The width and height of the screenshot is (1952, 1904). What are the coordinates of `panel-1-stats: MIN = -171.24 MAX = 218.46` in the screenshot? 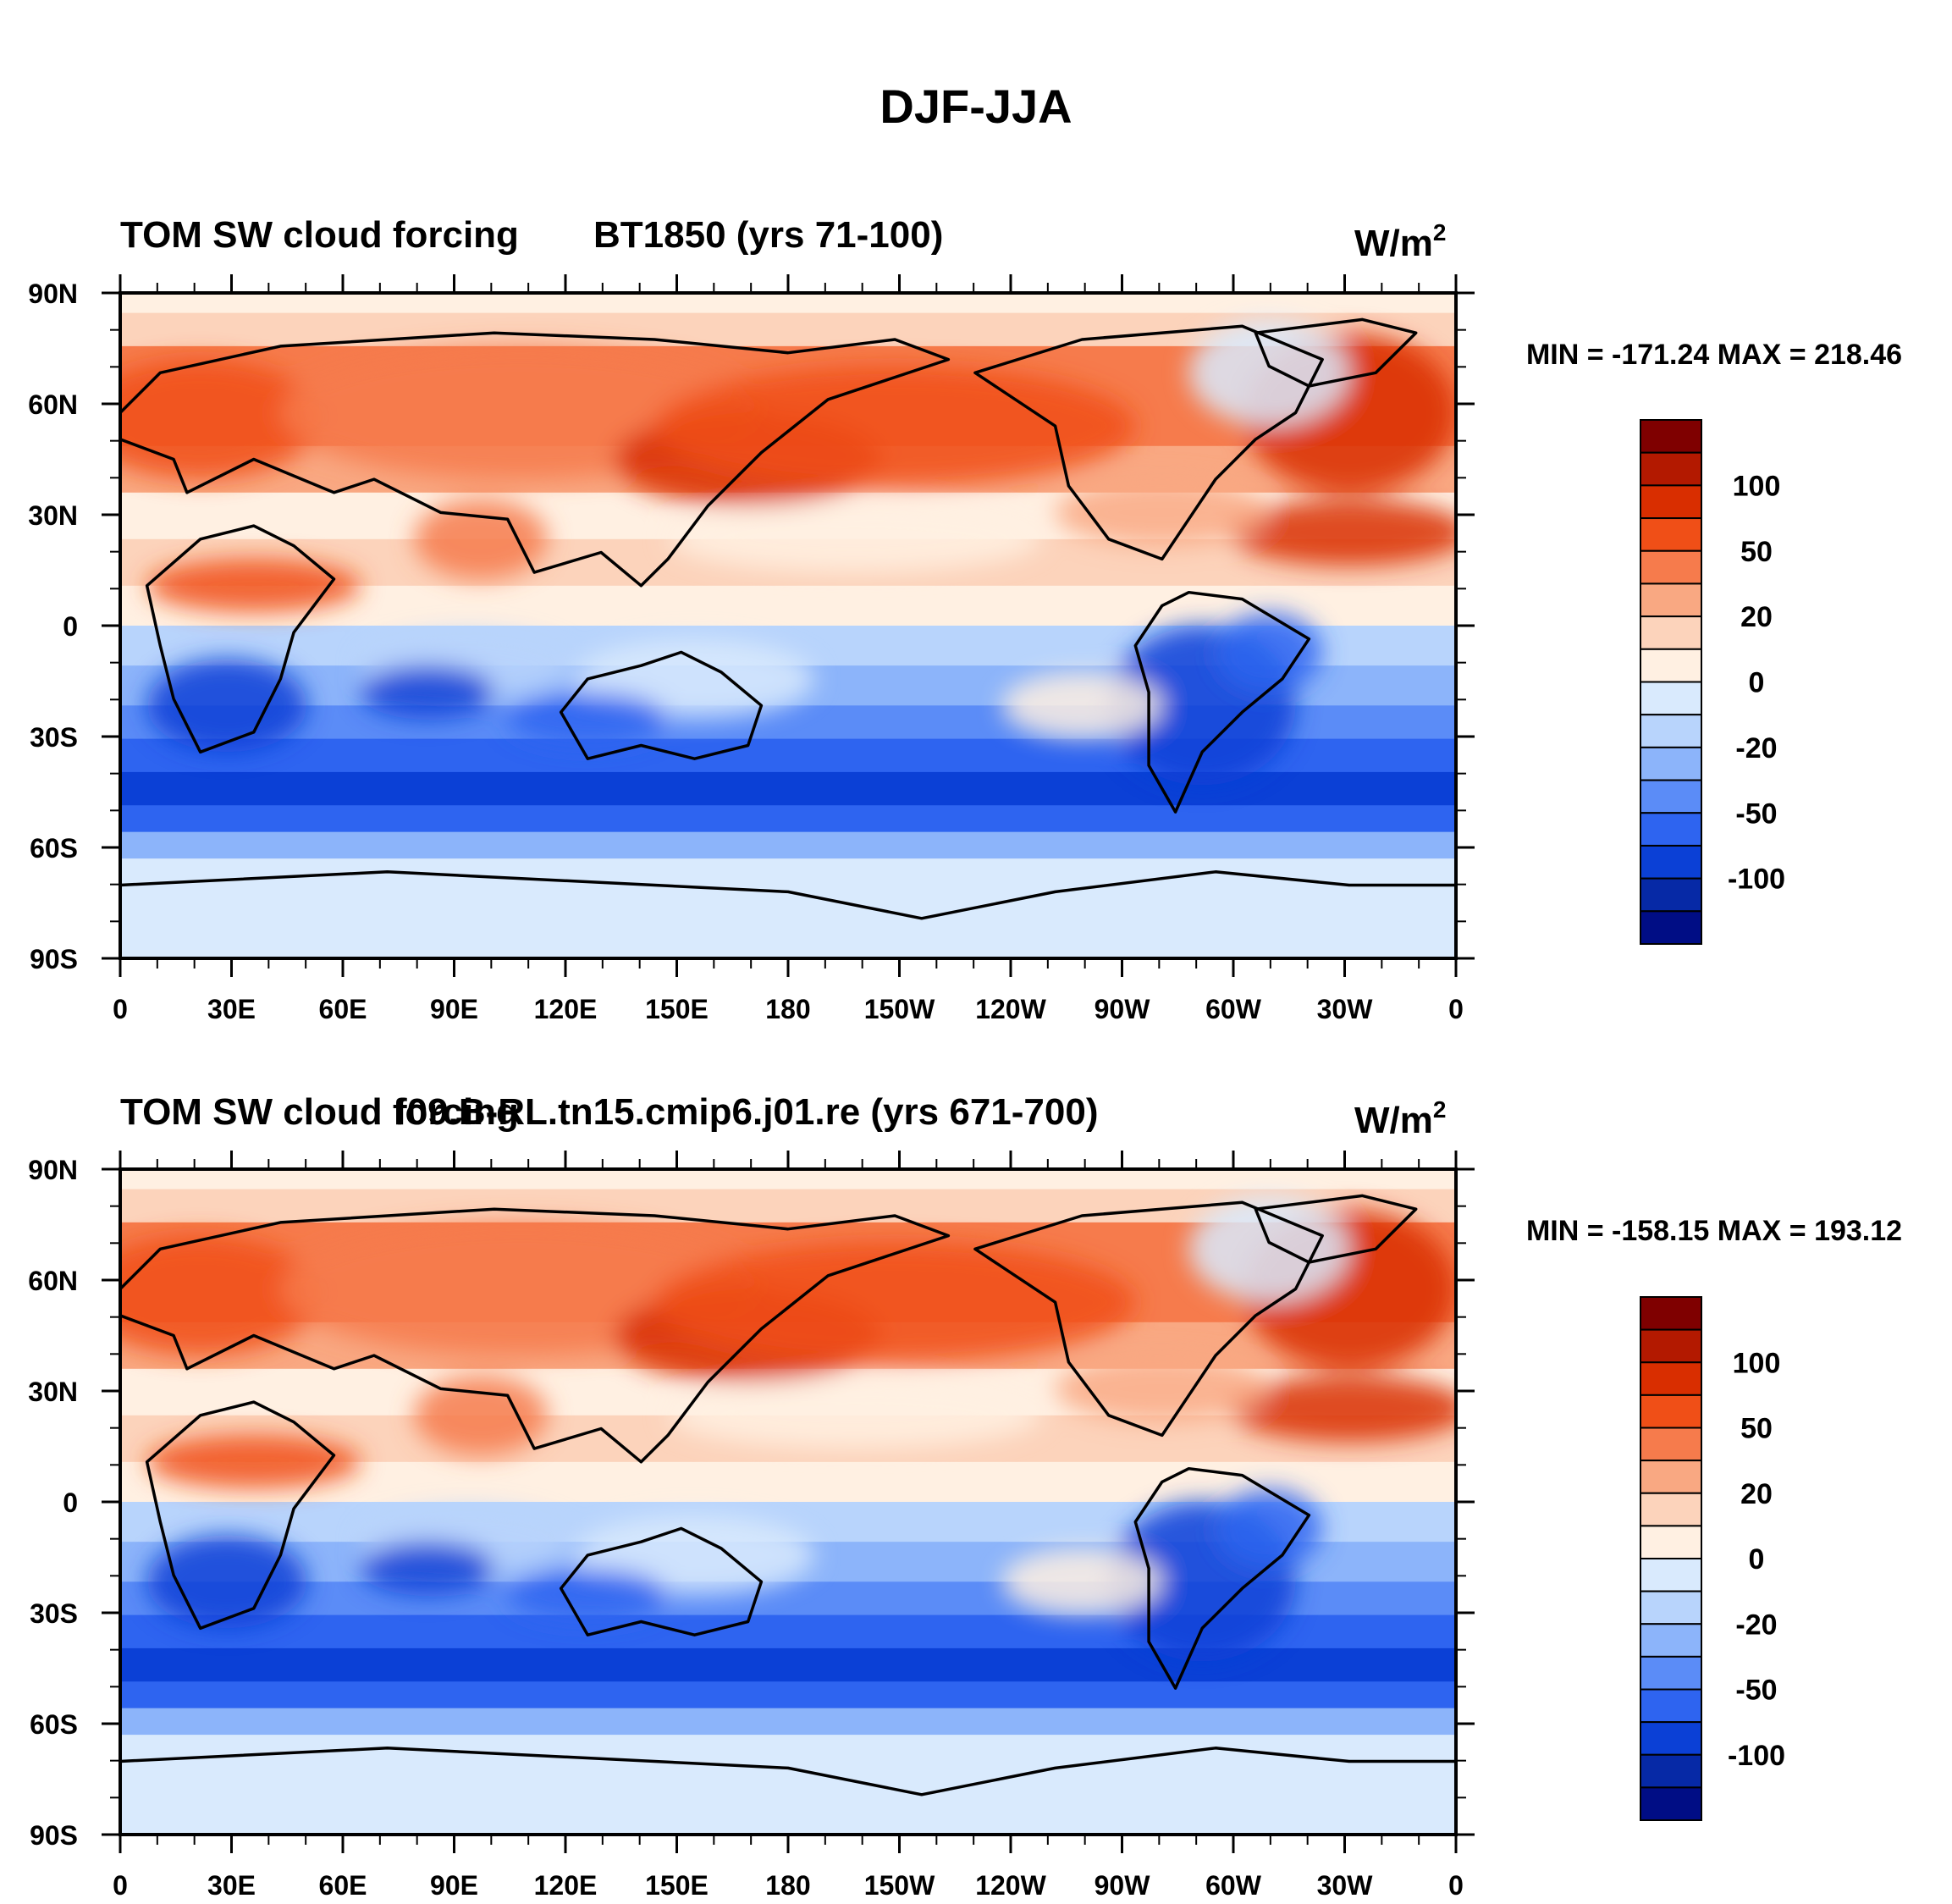 It's located at (1714, 355).